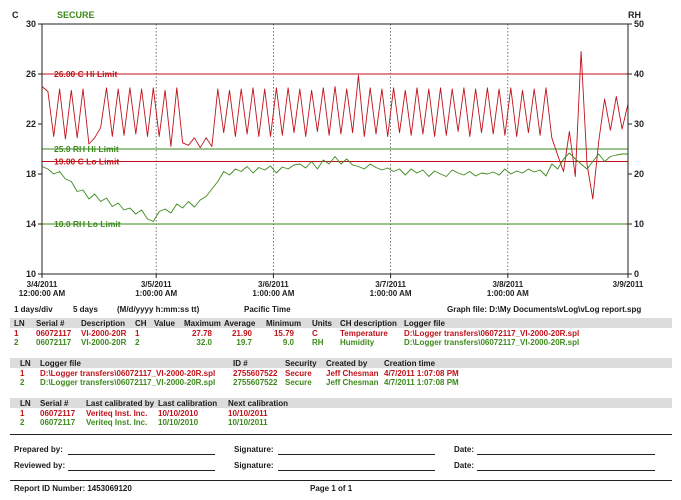 The height and width of the screenshot is (500, 681). I want to click on logger-header-2: ID #, so click(240, 363).